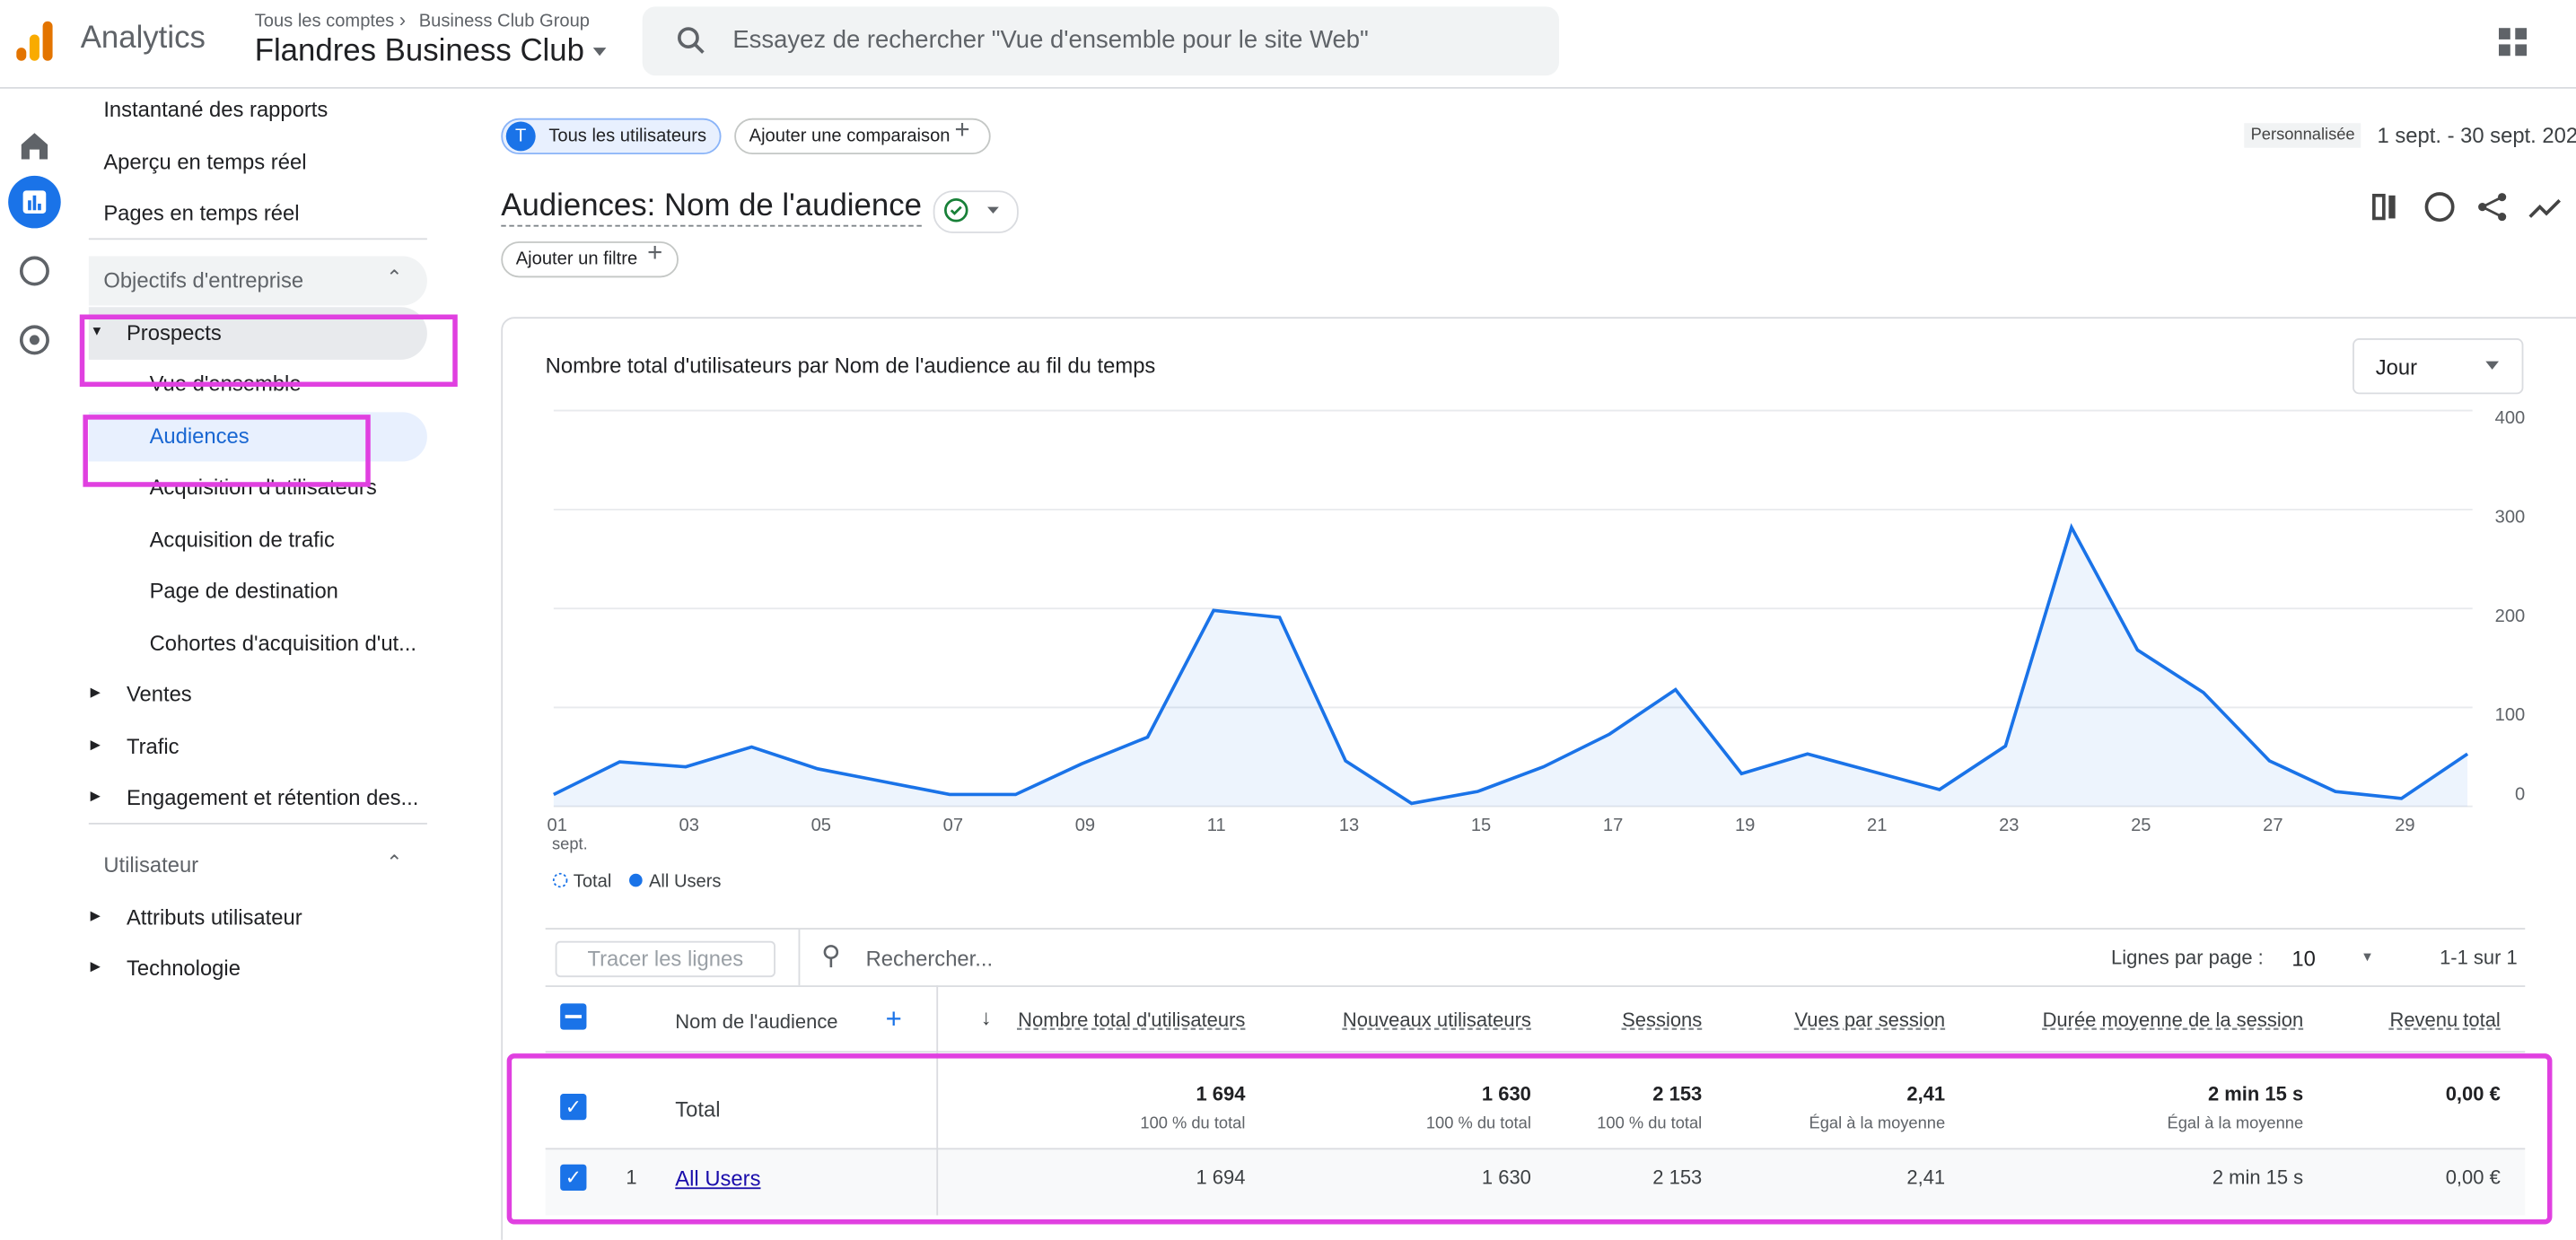  What do you see at coordinates (243, 590) in the screenshot?
I see `nav-item: Page de destination` at bounding box center [243, 590].